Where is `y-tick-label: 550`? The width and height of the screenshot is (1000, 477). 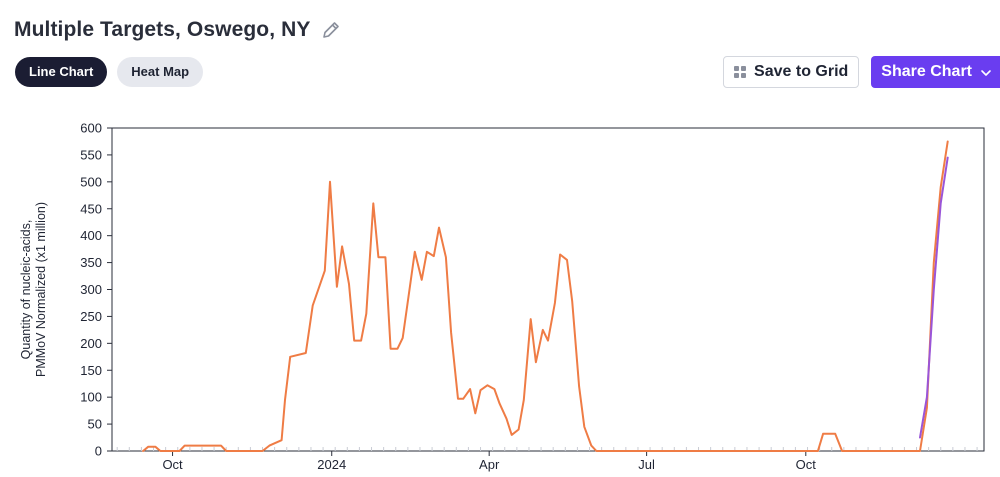
y-tick-label: 550 is located at coordinates (91, 154).